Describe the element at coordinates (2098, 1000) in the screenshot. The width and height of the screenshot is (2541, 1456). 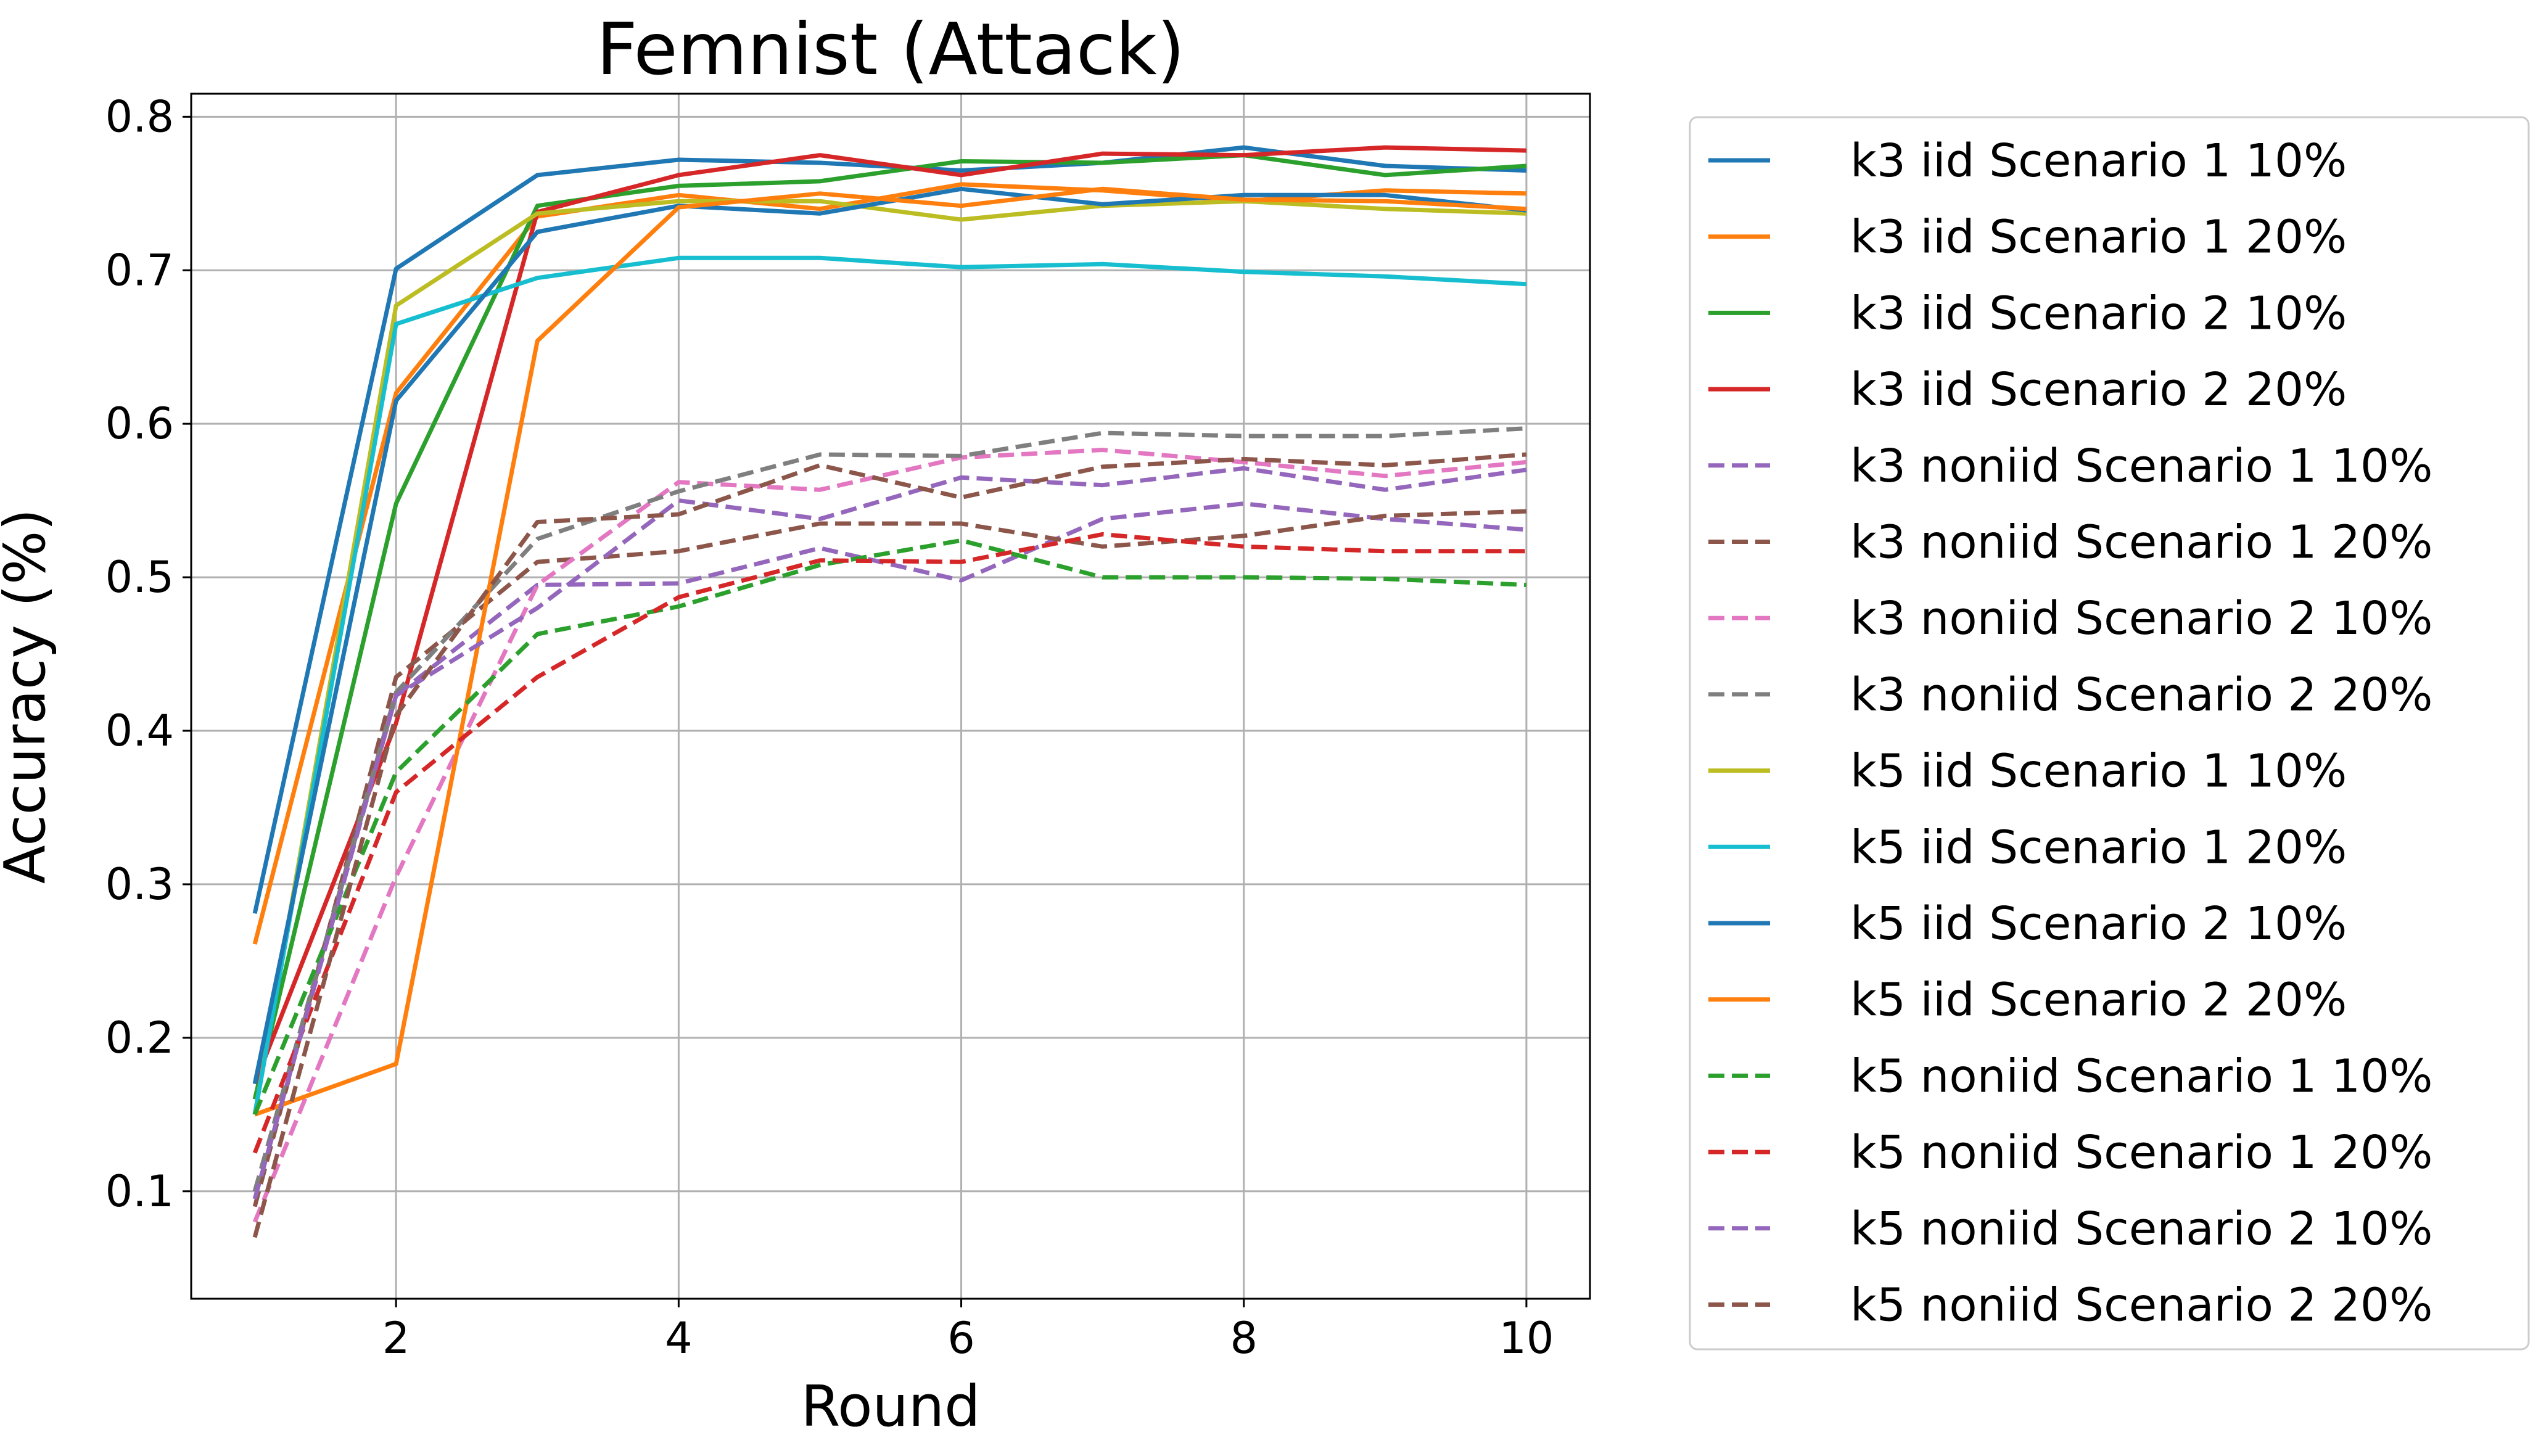
I see `legend-label: k5 iid Scenario 2 20%` at that location.